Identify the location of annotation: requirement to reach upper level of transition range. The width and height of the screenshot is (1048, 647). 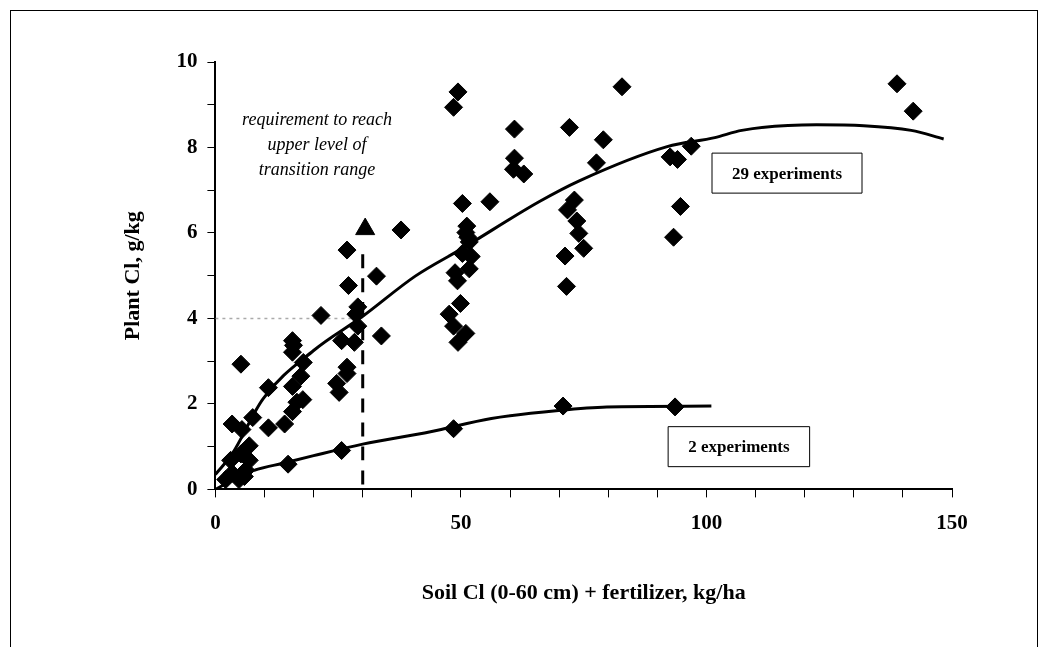
(317, 144).